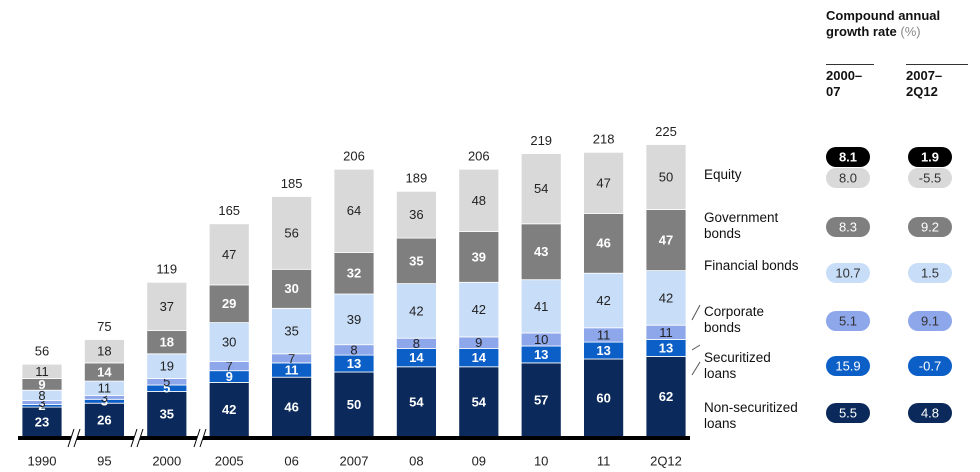  Describe the element at coordinates (666, 460) in the screenshot. I see `x-tick-label: 2Q12` at that location.